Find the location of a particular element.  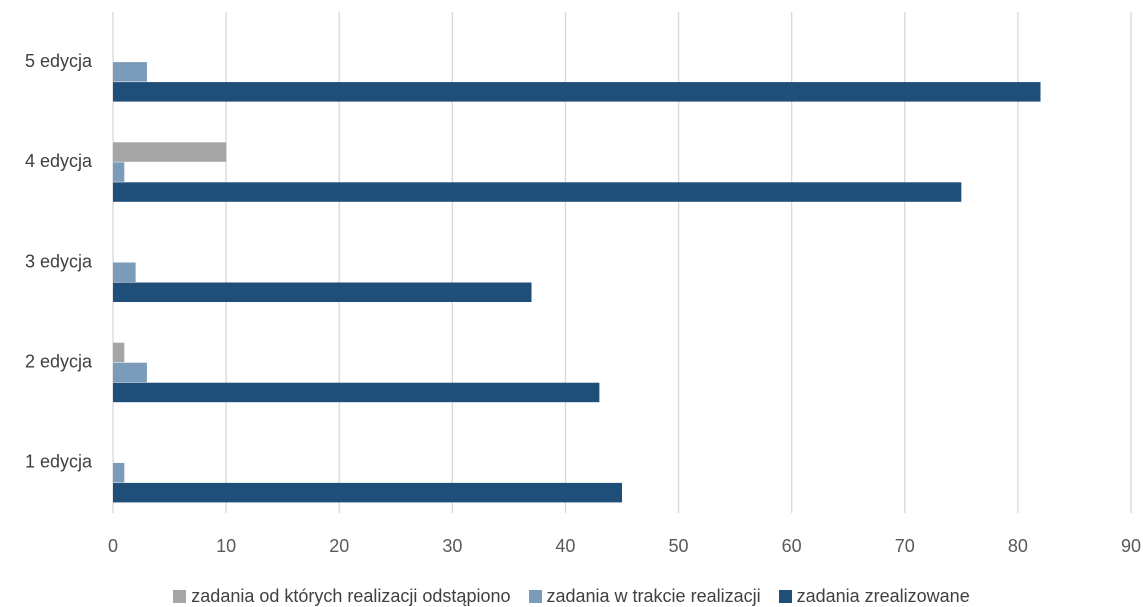

category-label: 3 edycja is located at coordinates (59, 261).